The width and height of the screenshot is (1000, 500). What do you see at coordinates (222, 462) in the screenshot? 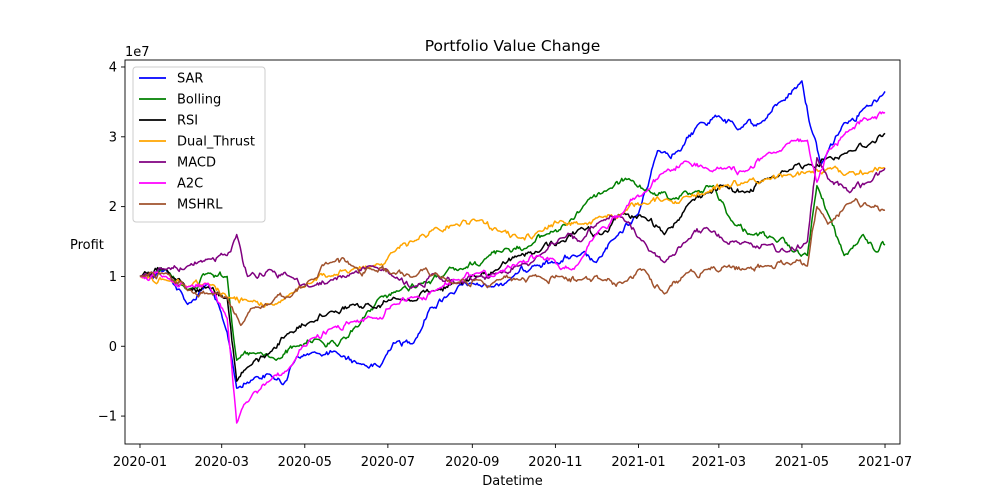
I see `x-tick-label: 2020-03` at bounding box center [222, 462].